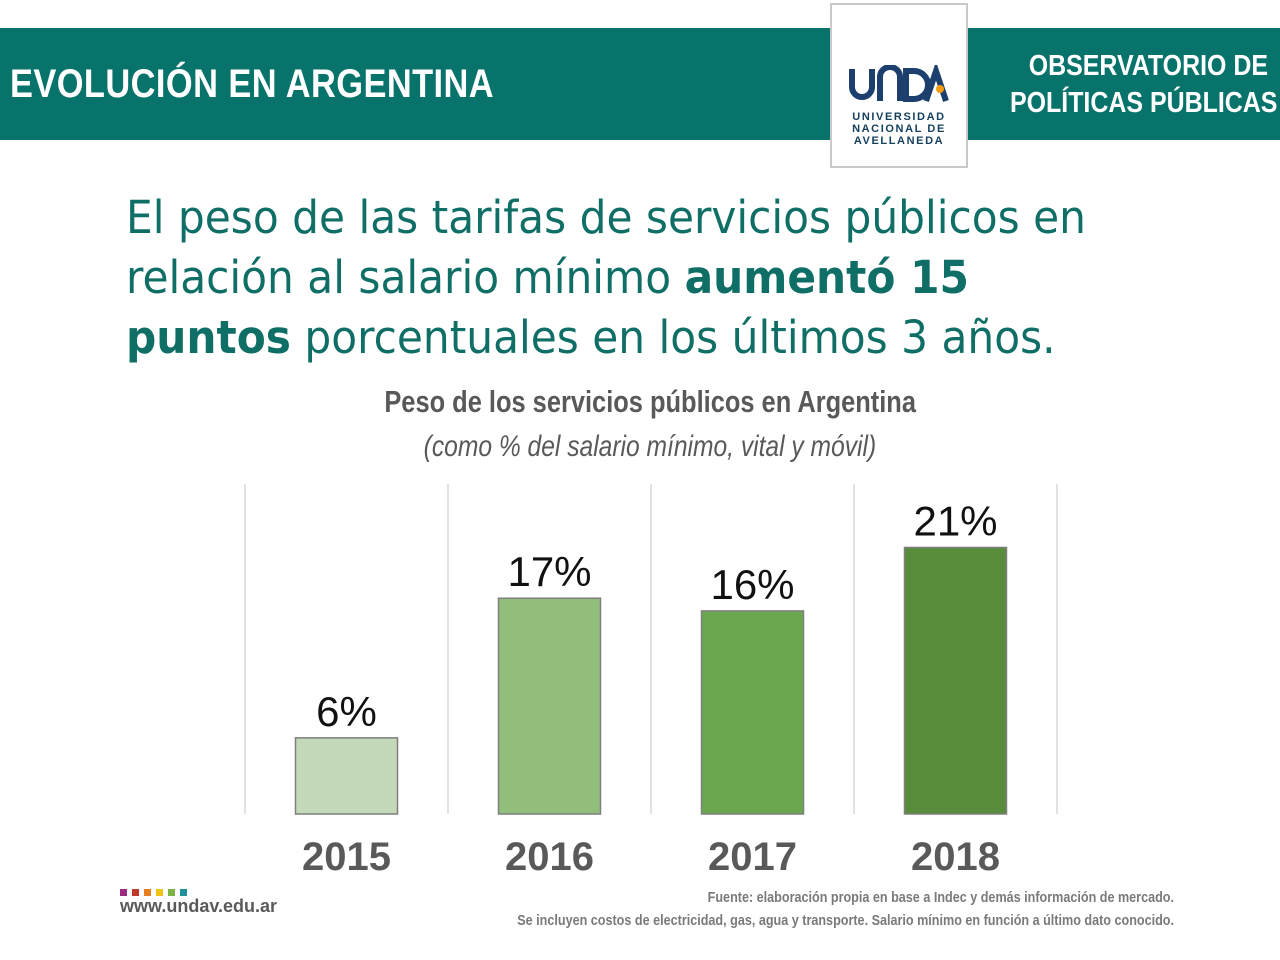  Describe the element at coordinates (346, 857) in the screenshot. I see `x-tick-label: 2015` at that location.